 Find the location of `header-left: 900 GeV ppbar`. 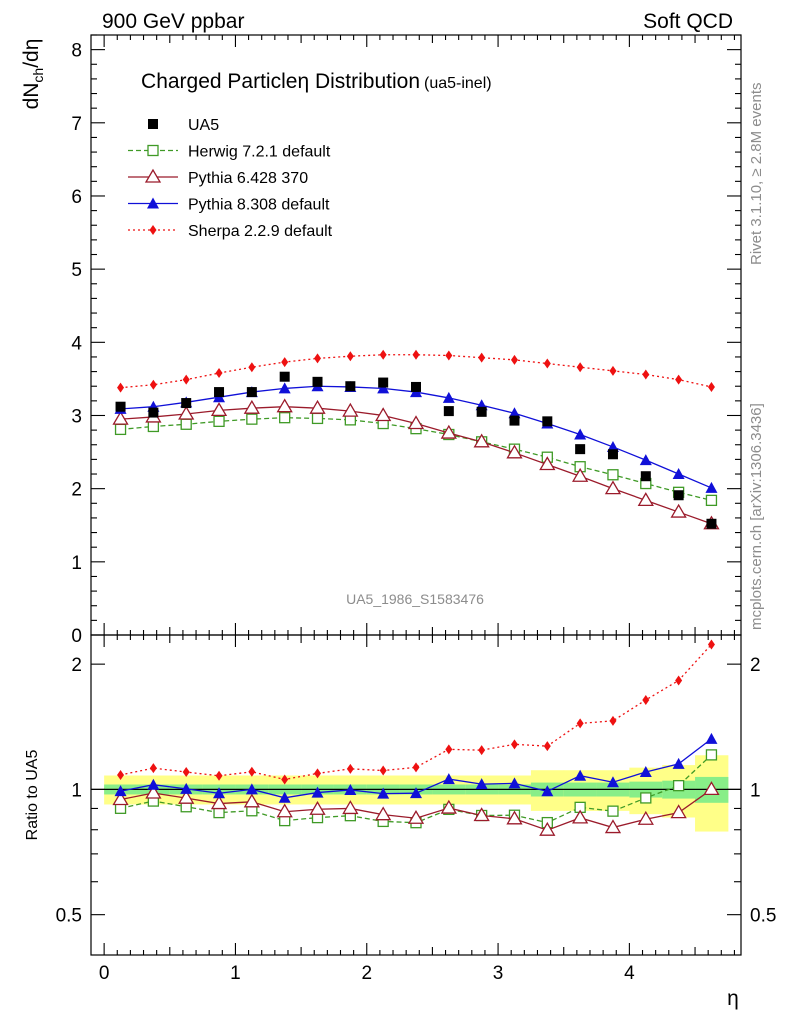

header-left: 900 GeV ppbar is located at coordinates (173, 21).